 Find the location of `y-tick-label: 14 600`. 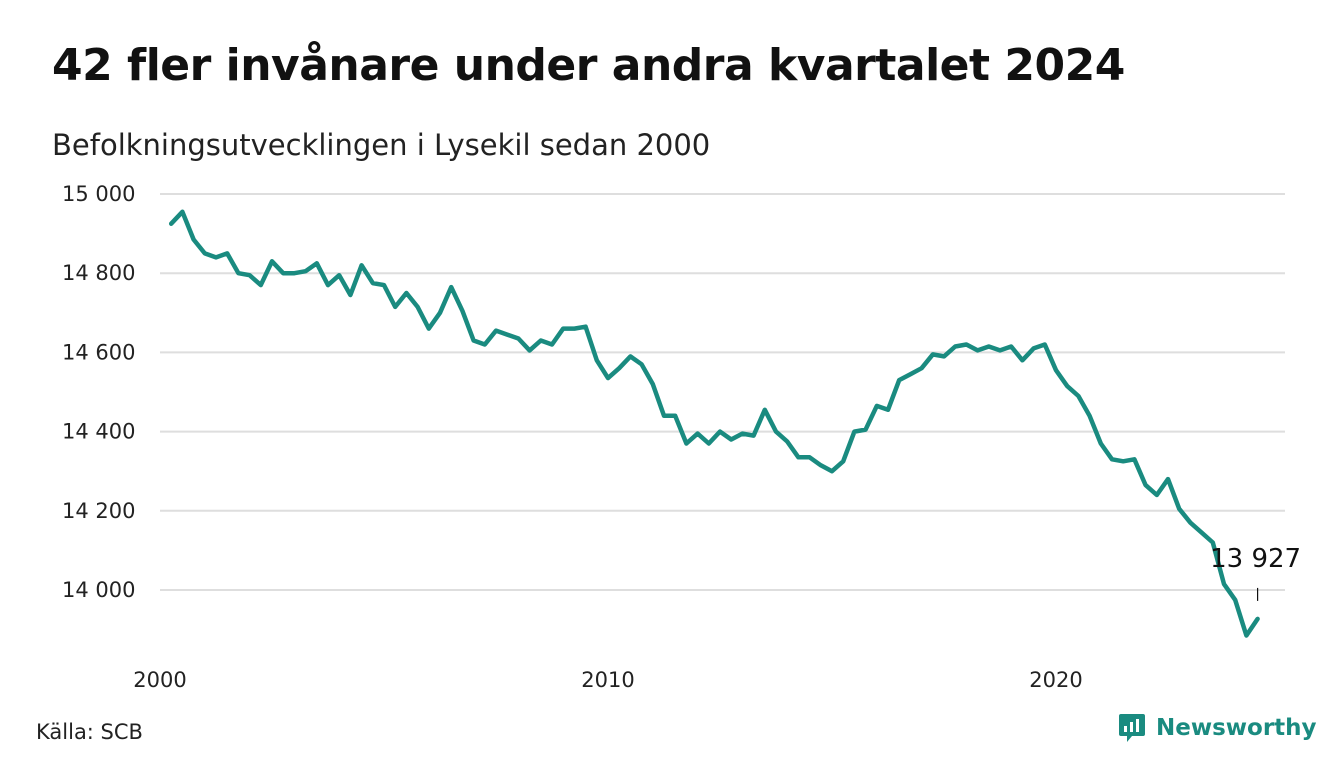

y-tick-label: 14 600 is located at coordinates (98, 352).